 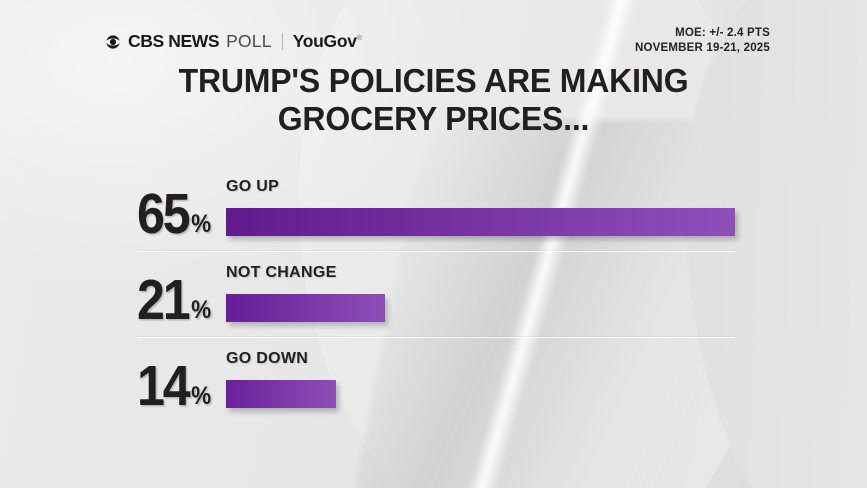 I want to click on cbs-news-poll-yougov-logo: CBS NEWS POLL YouGov®, so click(x=234, y=41).